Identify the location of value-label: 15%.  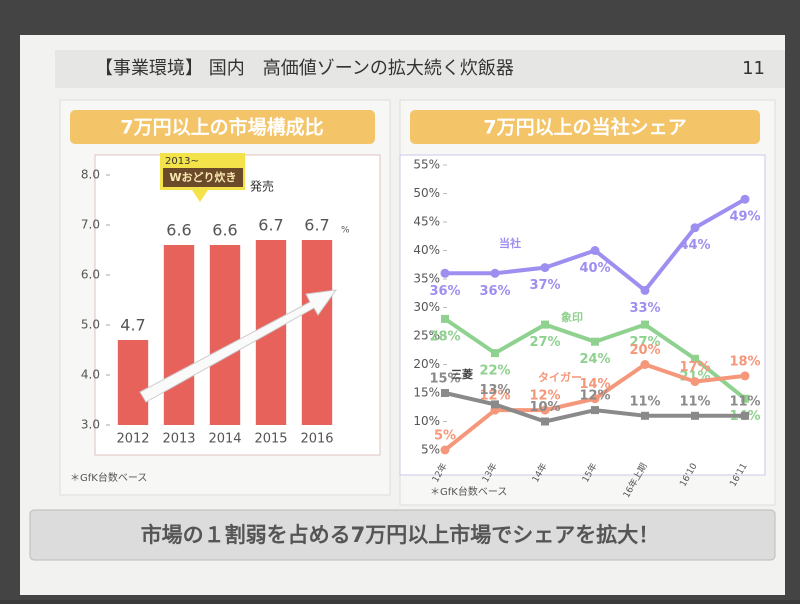
(444, 379).